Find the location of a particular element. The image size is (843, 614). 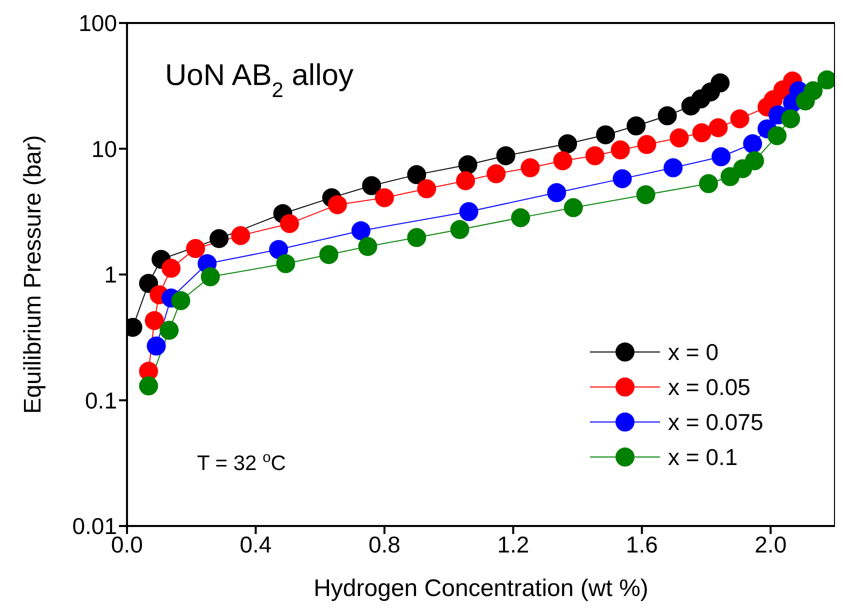

legend-label: x = 0.05 is located at coordinates (709, 387).